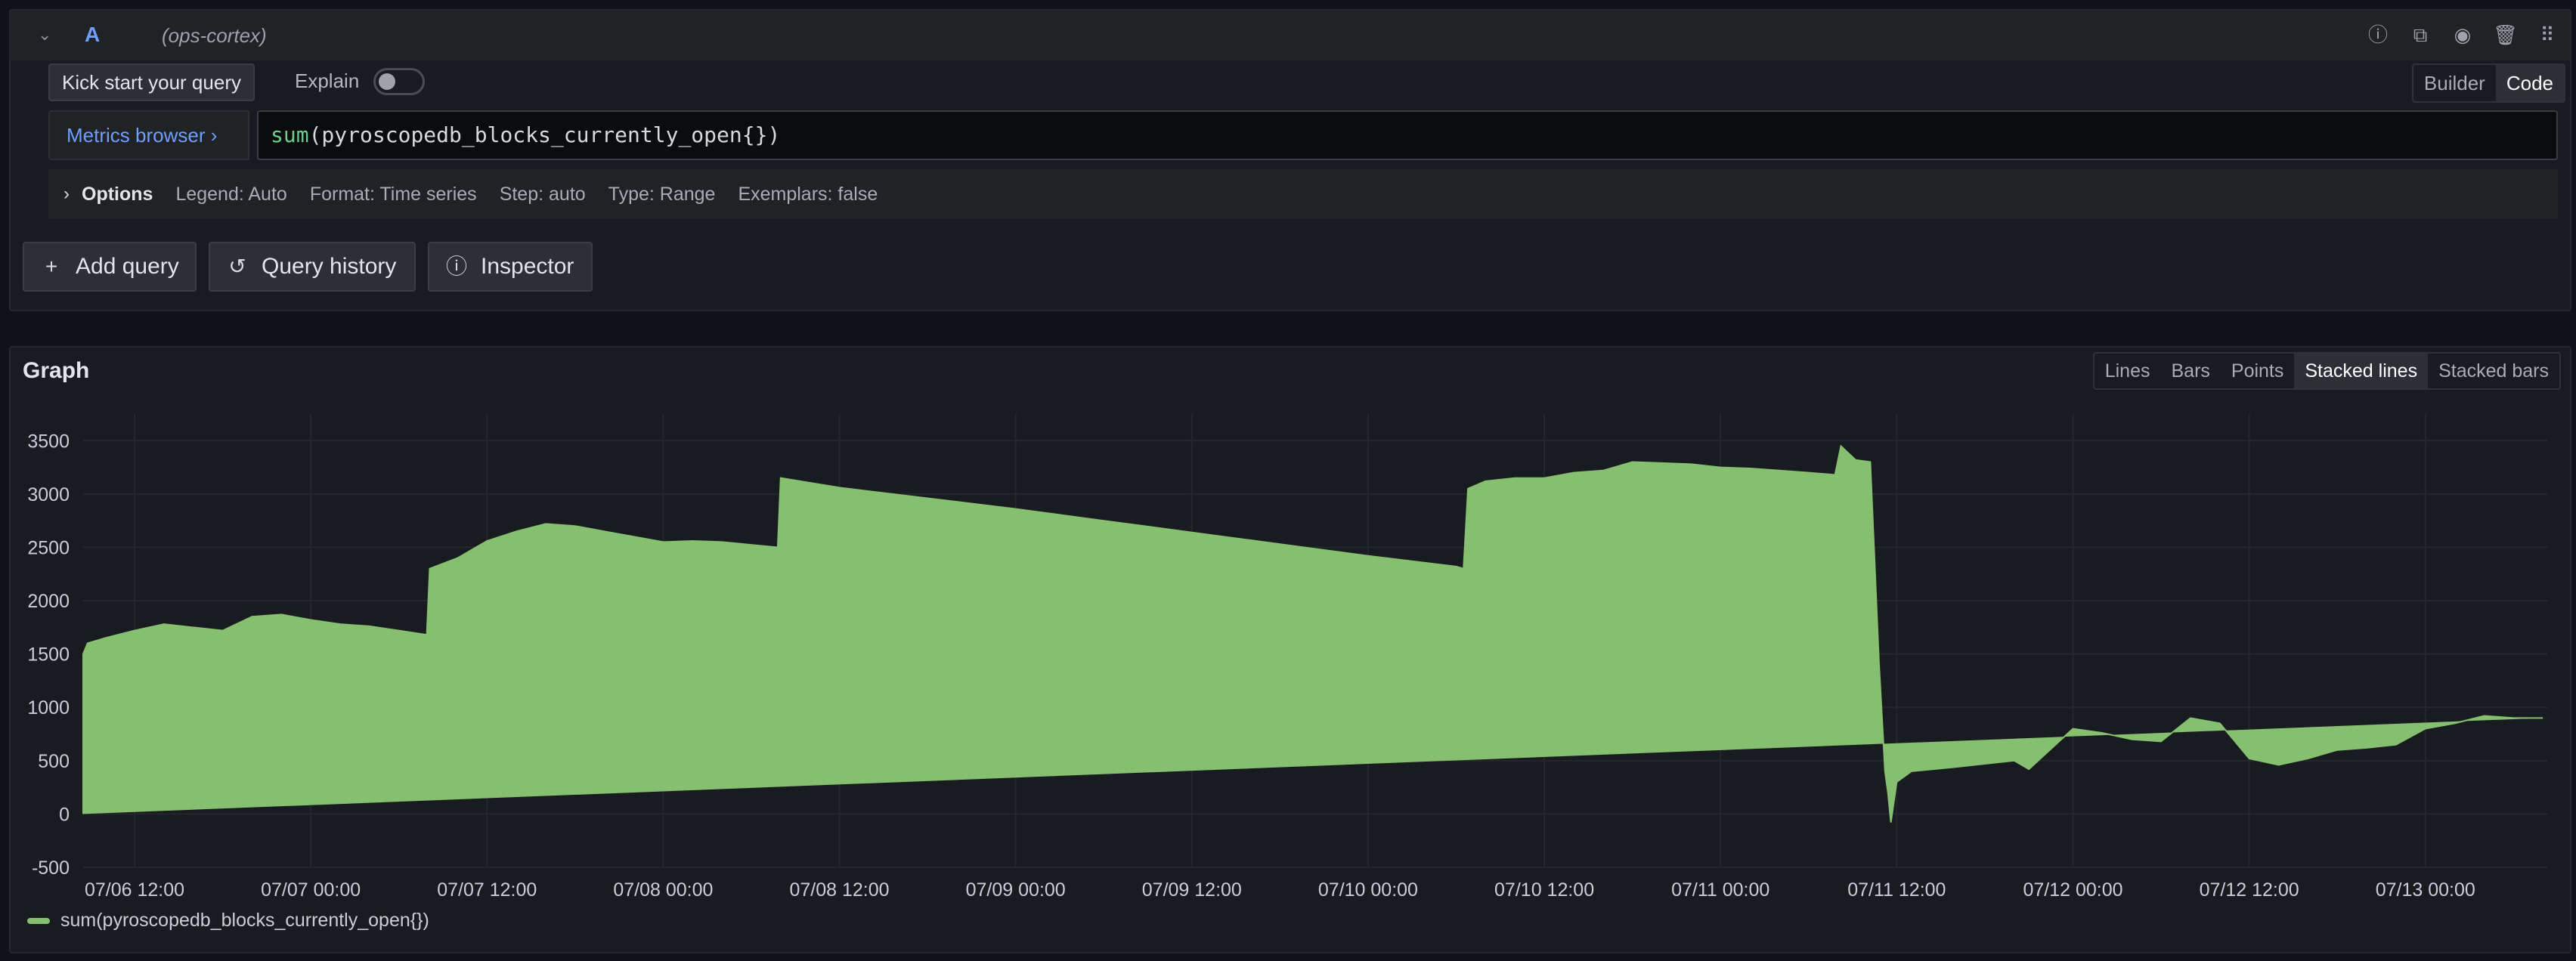 Image resolution: width=2576 pixels, height=961 pixels. Describe the element at coordinates (2547, 34) in the screenshot. I see `drag-icon: ⠿` at that location.